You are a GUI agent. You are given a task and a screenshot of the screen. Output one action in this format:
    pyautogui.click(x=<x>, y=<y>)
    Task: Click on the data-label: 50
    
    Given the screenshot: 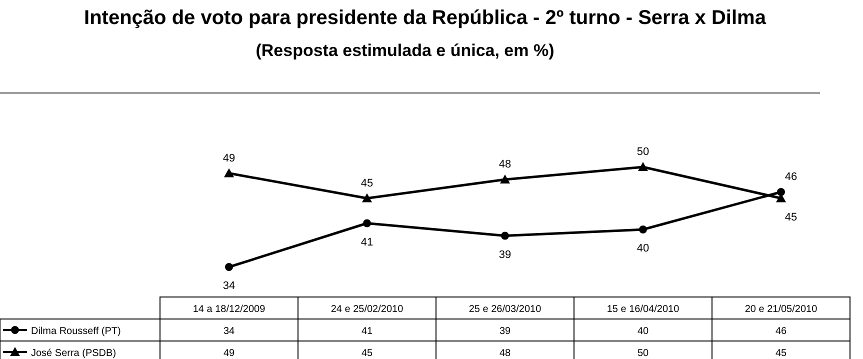 What is the action you would take?
    pyautogui.click(x=643, y=152)
    